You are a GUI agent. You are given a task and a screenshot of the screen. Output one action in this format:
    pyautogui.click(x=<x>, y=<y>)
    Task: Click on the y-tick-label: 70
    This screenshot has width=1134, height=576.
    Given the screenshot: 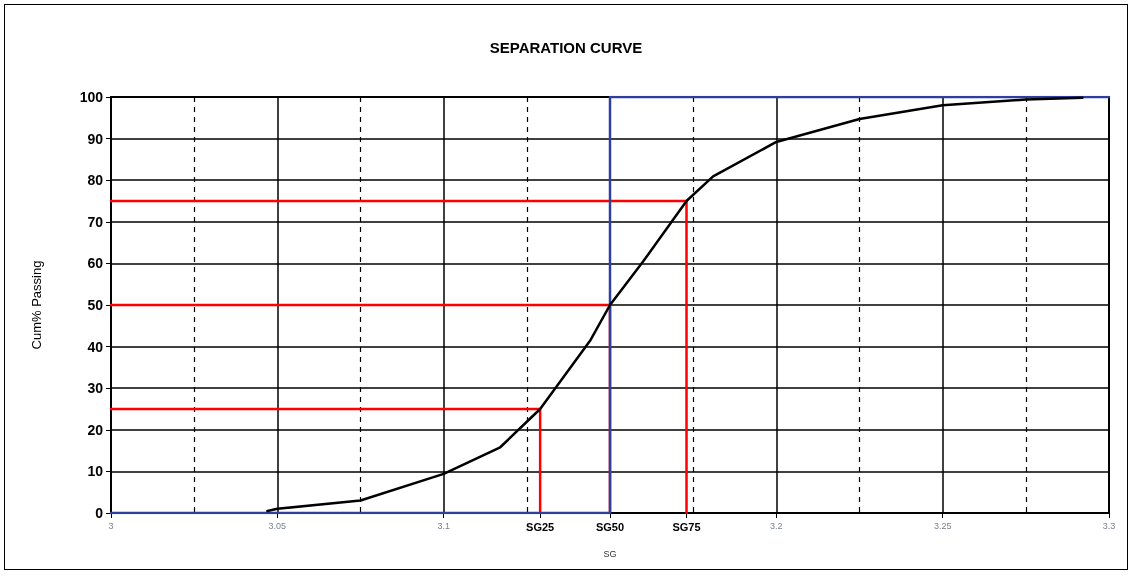 What is the action you would take?
    pyautogui.click(x=95, y=221)
    